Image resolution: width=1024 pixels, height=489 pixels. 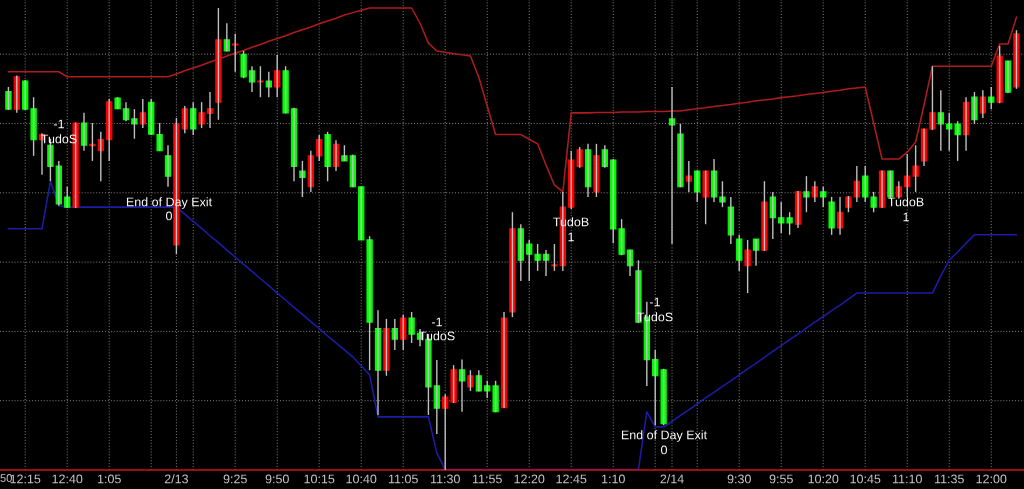 What do you see at coordinates (781, 479) in the screenshot?
I see `x-tick-label: 9:55` at bounding box center [781, 479].